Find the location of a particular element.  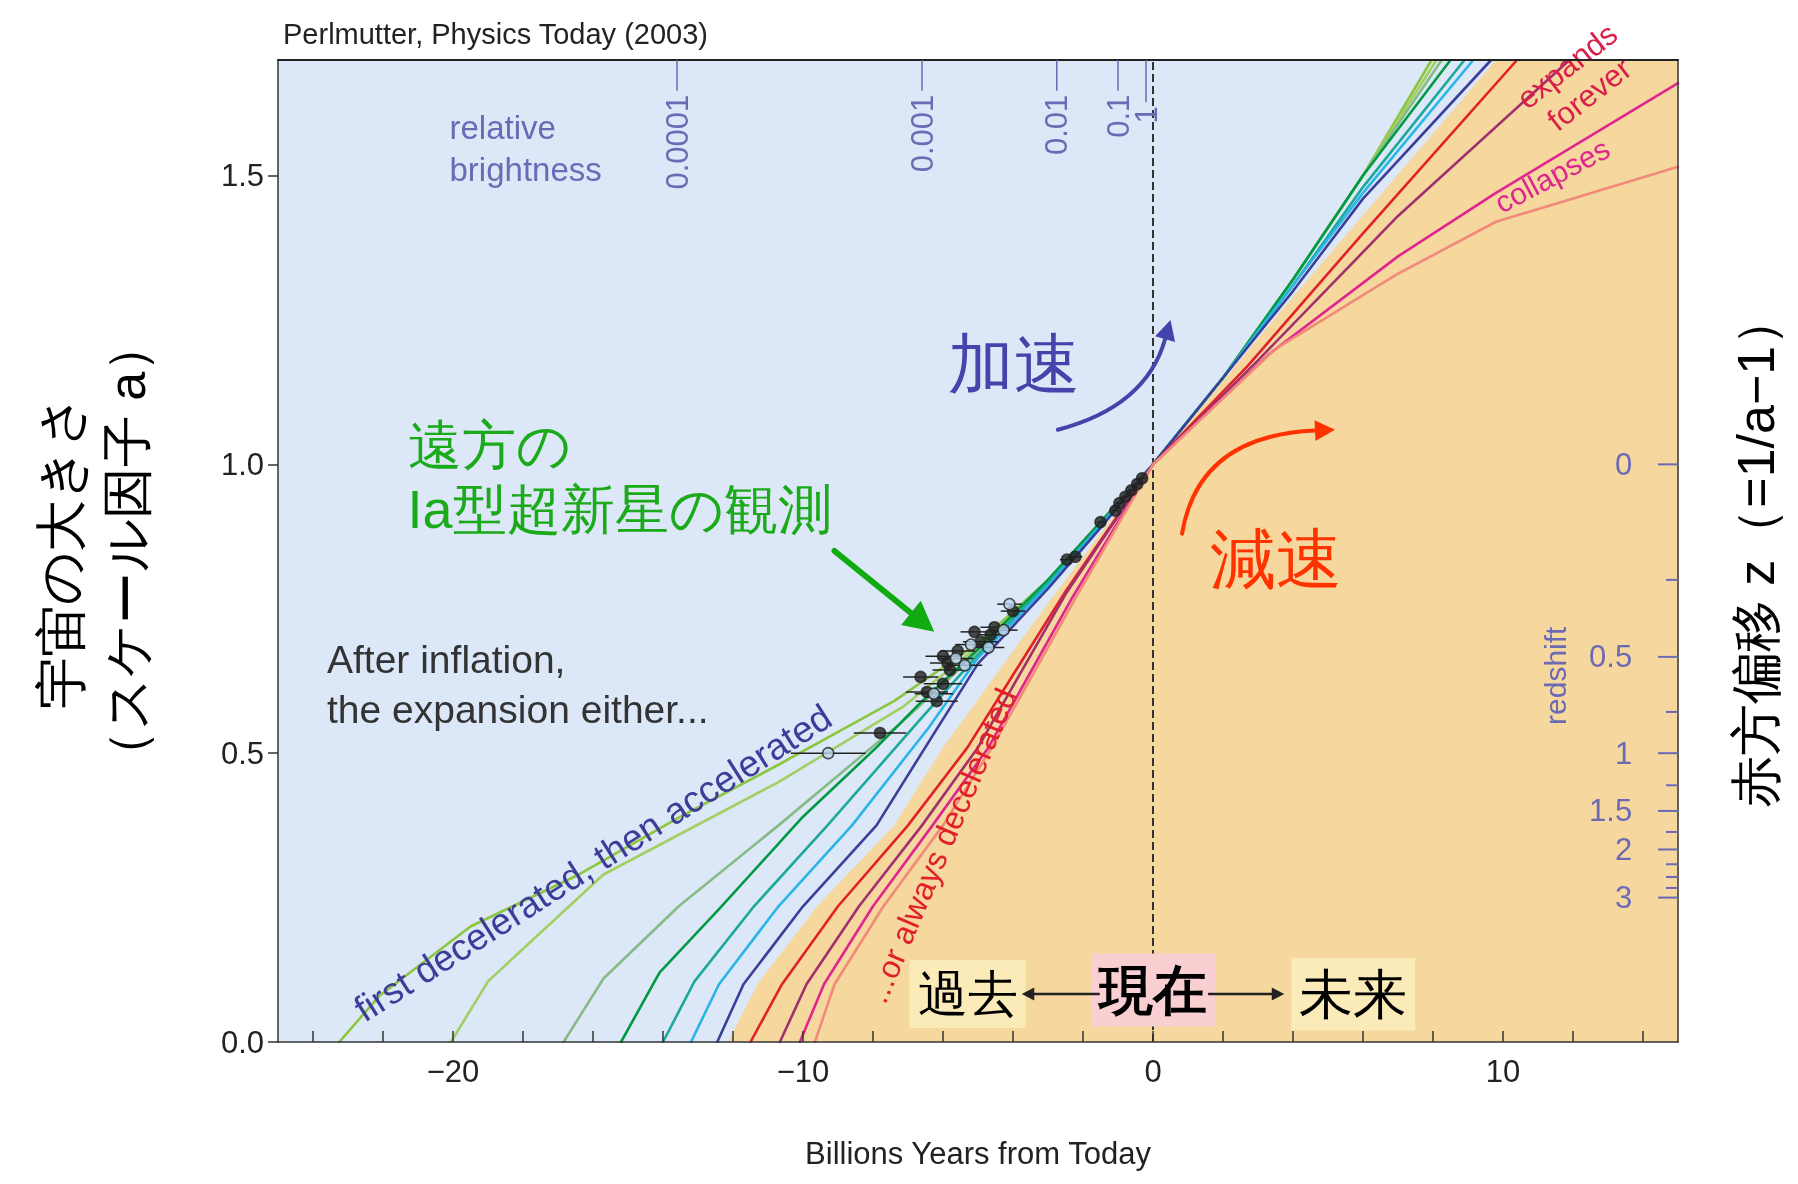

chart-title: Perlmutter, Physics Today (2003) is located at coordinates (495, 33).